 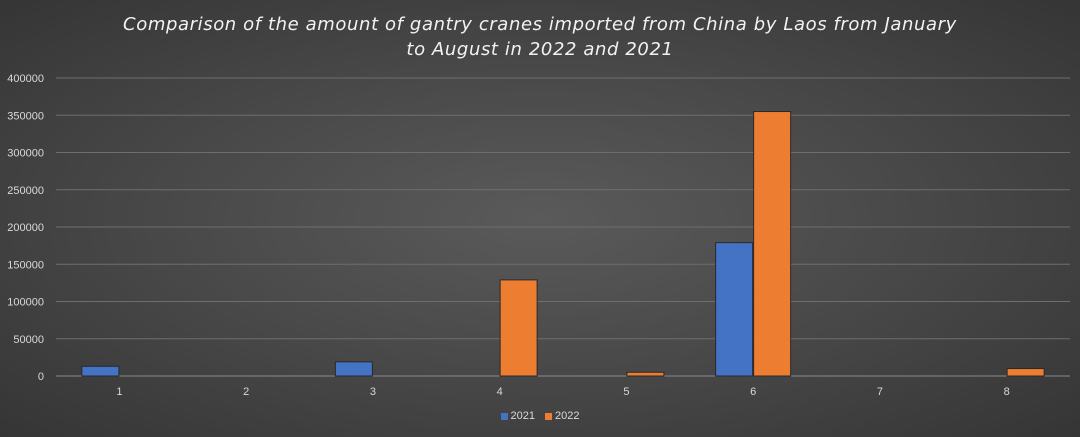 What do you see at coordinates (522, 416) in the screenshot?
I see `legend-label-2021: 2021` at bounding box center [522, 416].